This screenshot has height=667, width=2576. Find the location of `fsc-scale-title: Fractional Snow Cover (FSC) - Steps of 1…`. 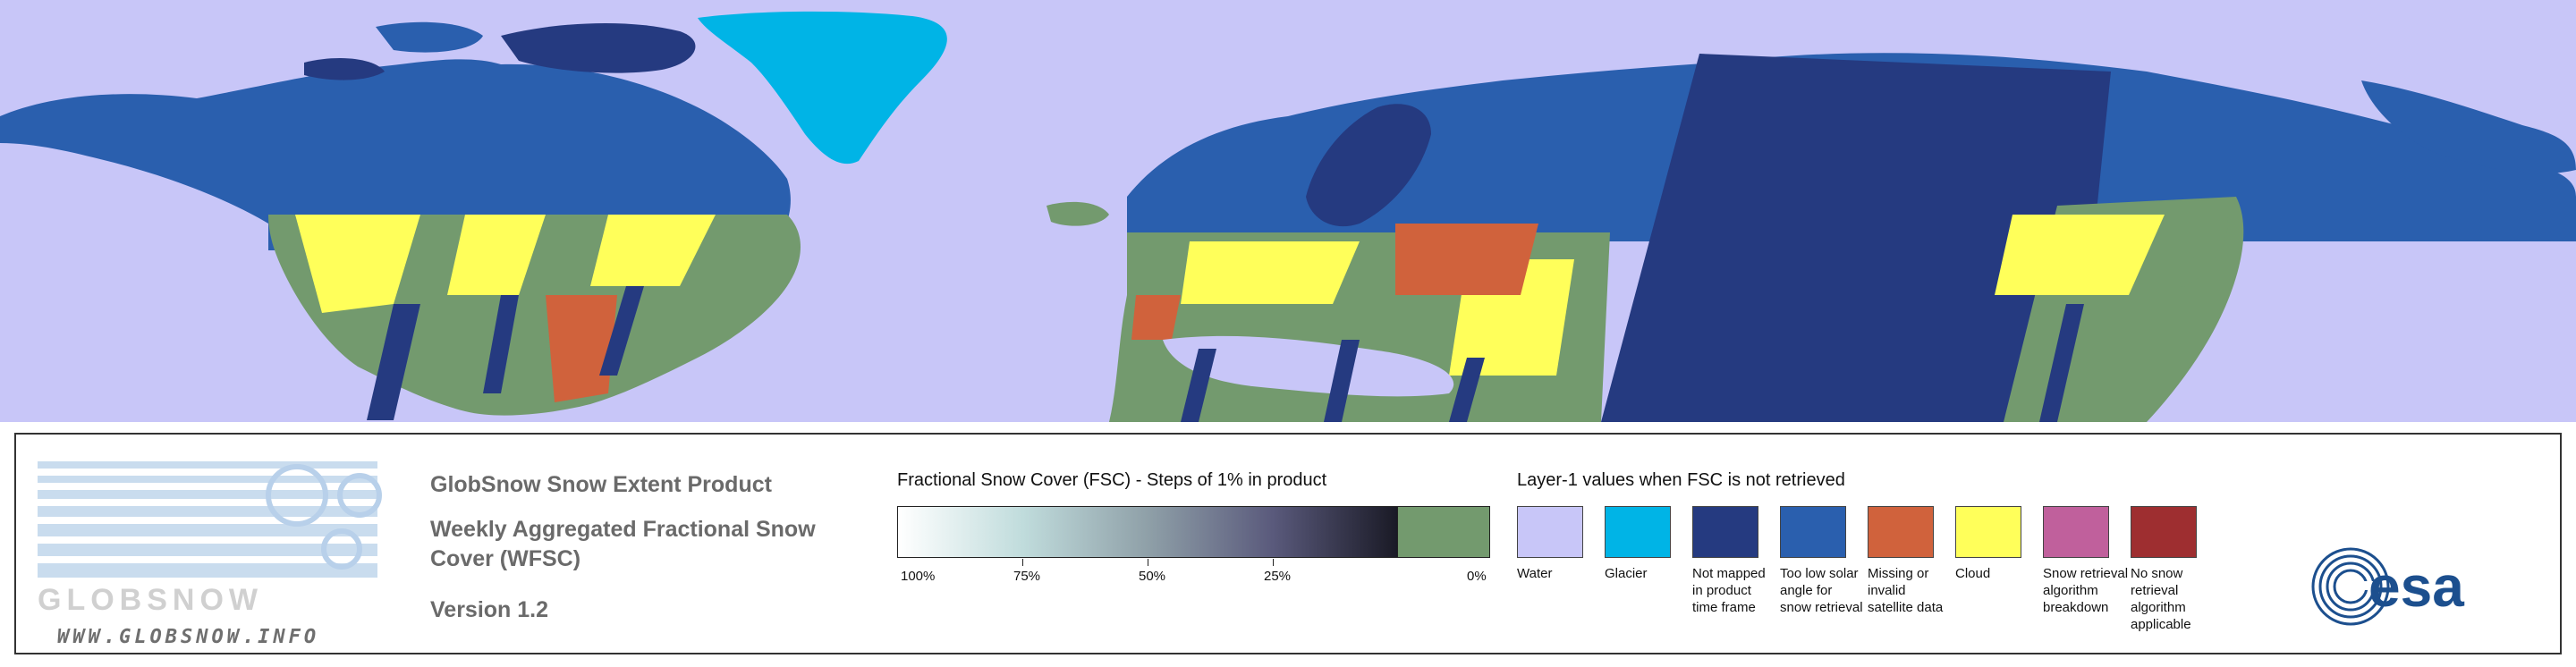

fsc-scale-title: Fractional Snow Cover (FSC) - Steps of 1… is located at coordinates (1112, 480).